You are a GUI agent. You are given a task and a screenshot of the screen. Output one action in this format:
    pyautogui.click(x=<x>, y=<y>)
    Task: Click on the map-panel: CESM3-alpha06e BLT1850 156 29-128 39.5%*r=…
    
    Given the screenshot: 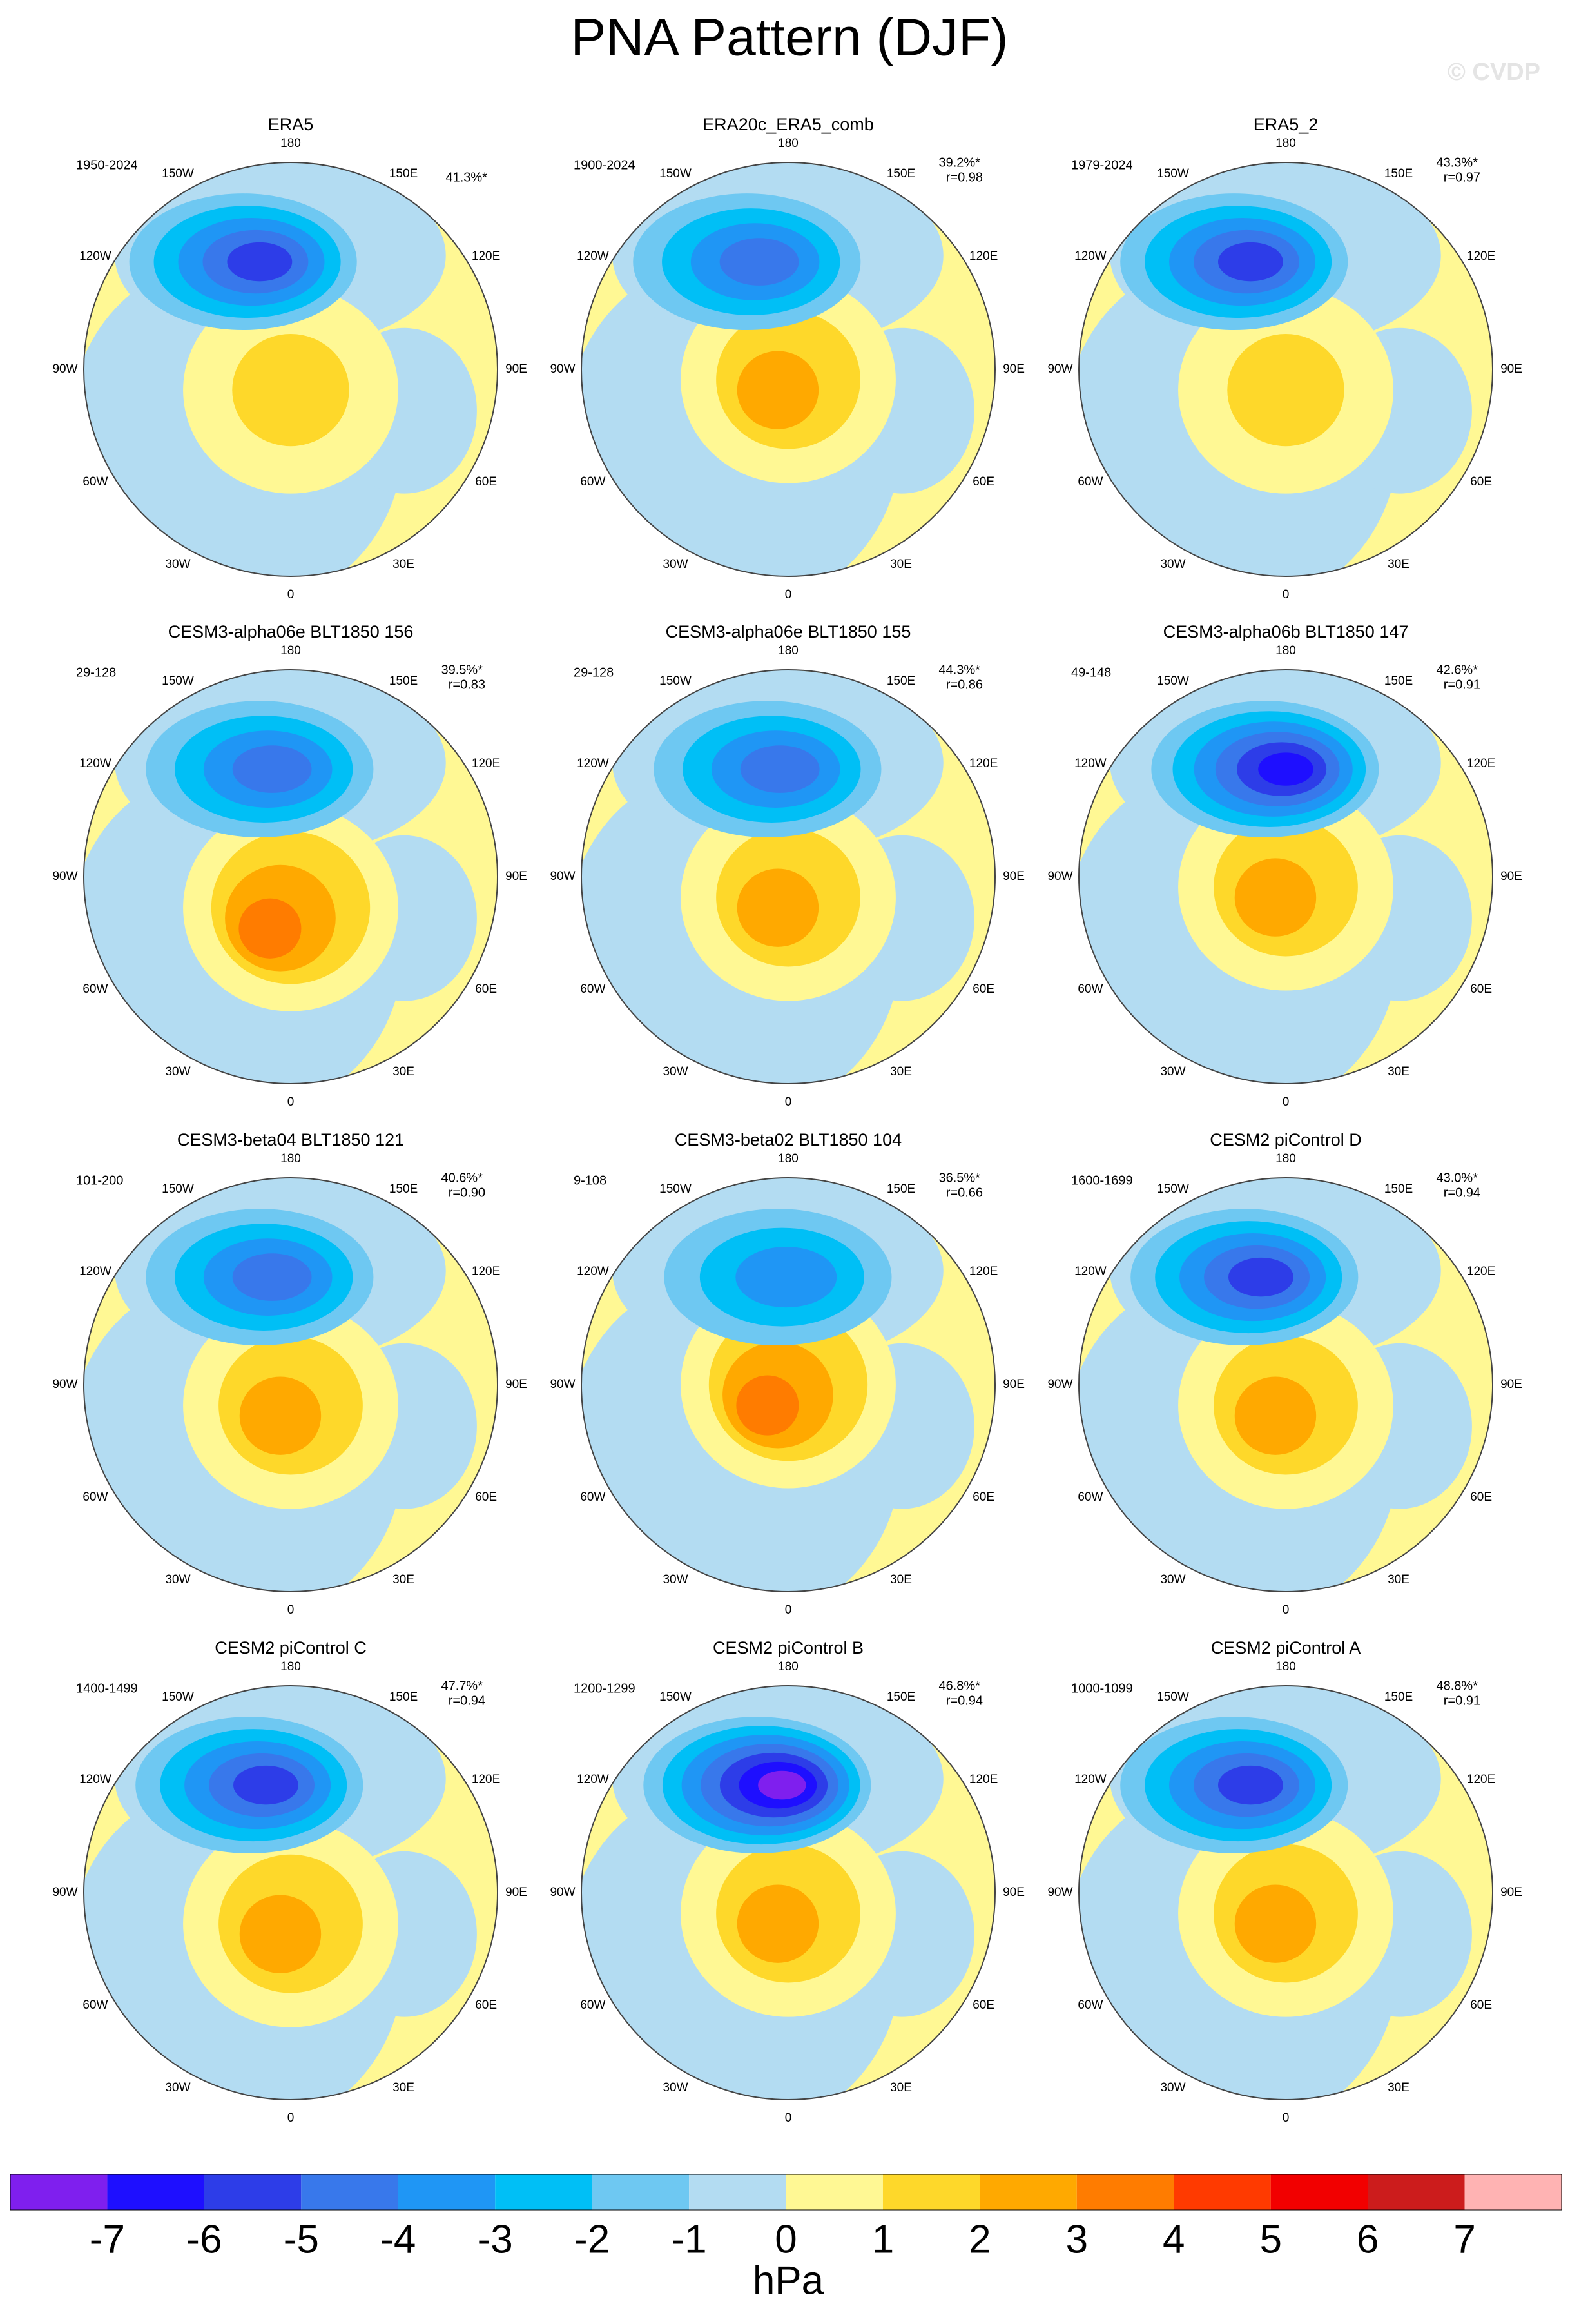 What is the action you would take?
    pyautogui.click(x=289, y=866)
    